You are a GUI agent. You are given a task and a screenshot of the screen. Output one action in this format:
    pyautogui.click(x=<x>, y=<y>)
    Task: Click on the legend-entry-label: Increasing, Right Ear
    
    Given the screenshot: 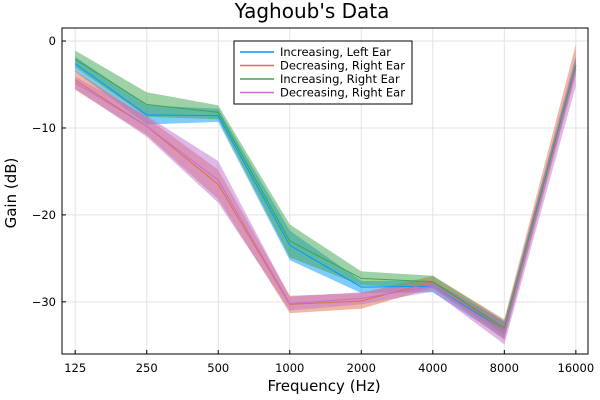 What is the action you would take?
    pyautogui.click(x=340, y=79)
    